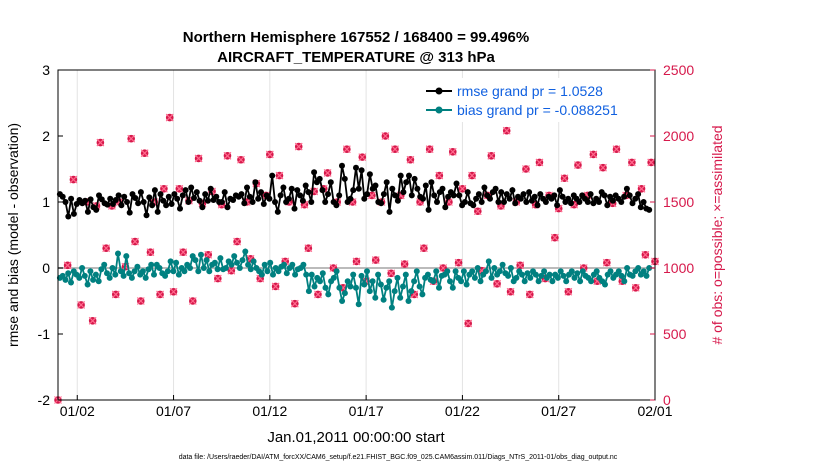 This screenshot has height=470, width=830. What do you see at coordinates (678, 268) in the screenshot?
I see `y-right-tick-label: 1000` at bounding box center [678, 268].